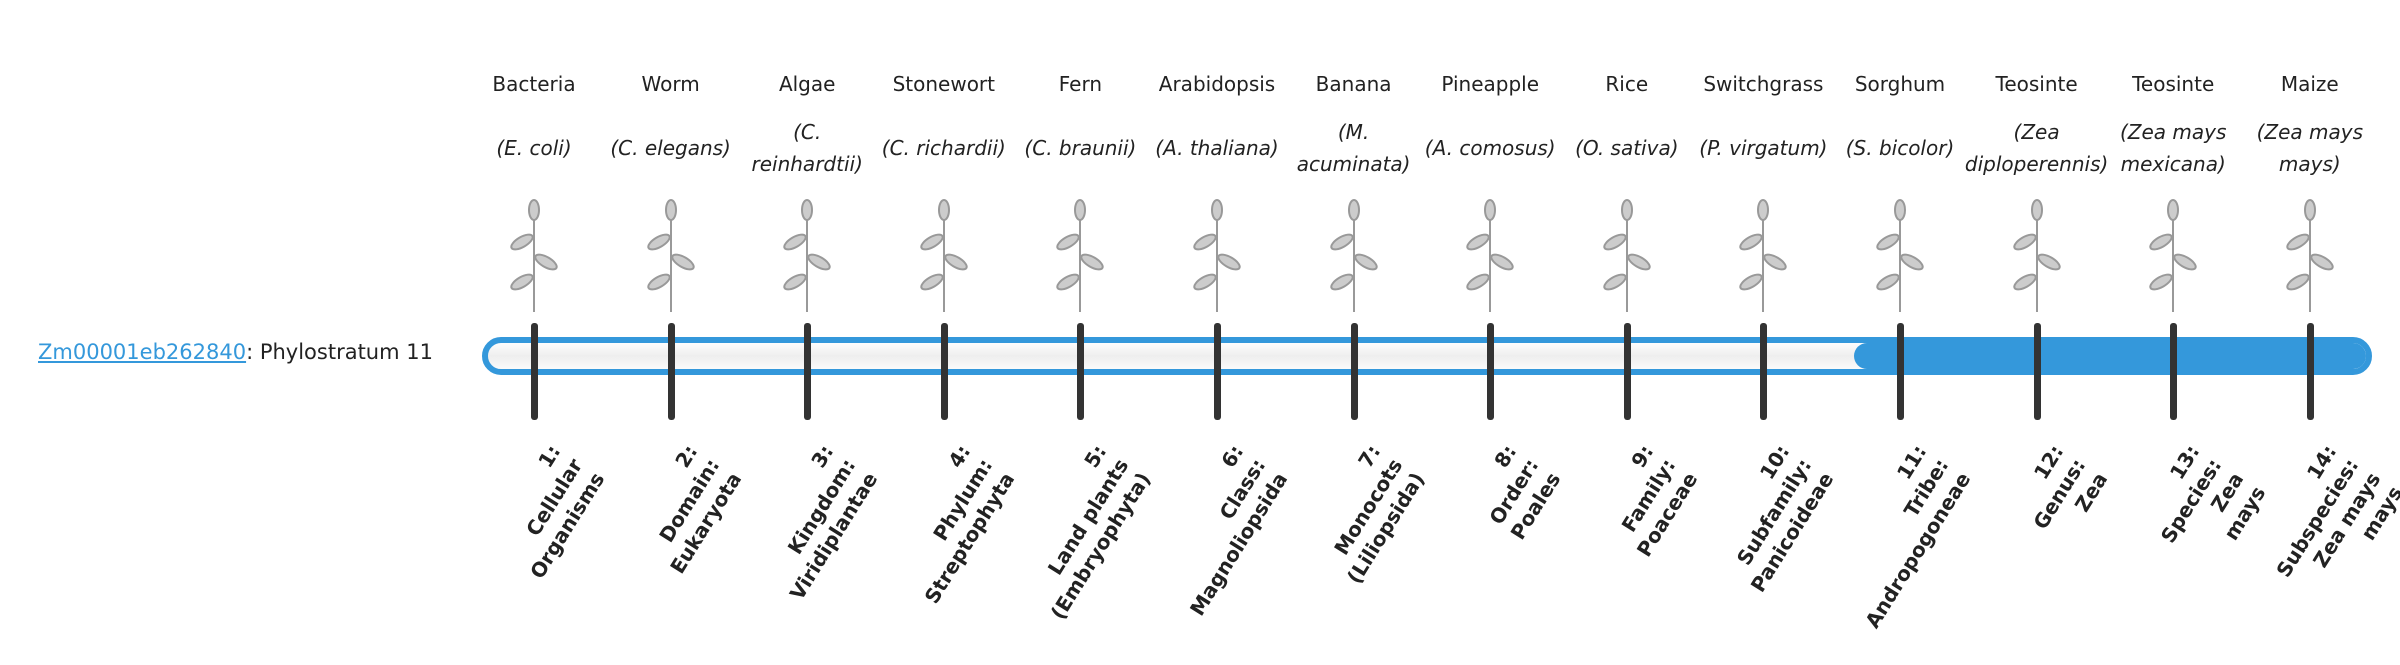  Describe the element at coordinates (1427, 356) in the screenshot. I see `phylostratum-bar` at that location.